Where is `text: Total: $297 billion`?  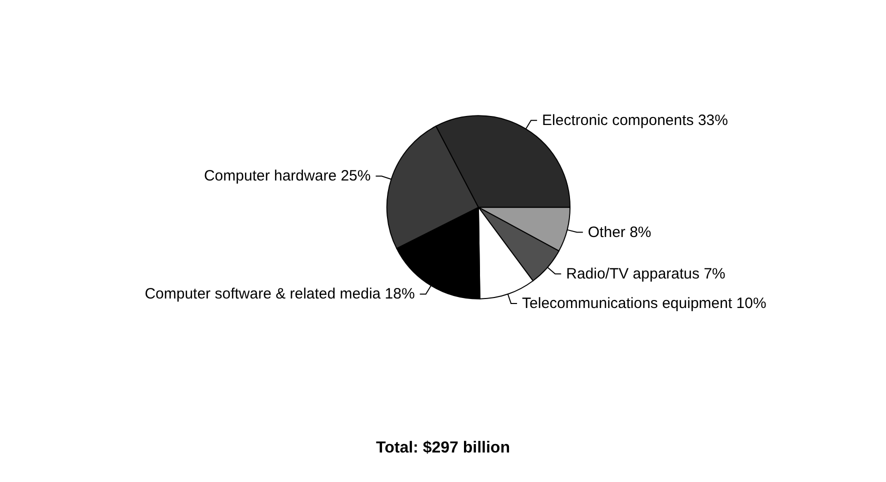 text: Total: $297 billion is located at coordinates (443, 448).